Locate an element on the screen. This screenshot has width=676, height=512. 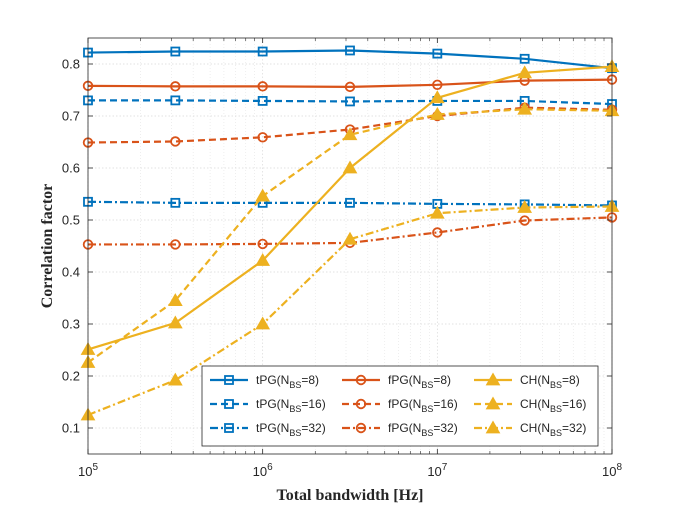
y-axis-title: Correlation factor is located at coordinates (47, 246).